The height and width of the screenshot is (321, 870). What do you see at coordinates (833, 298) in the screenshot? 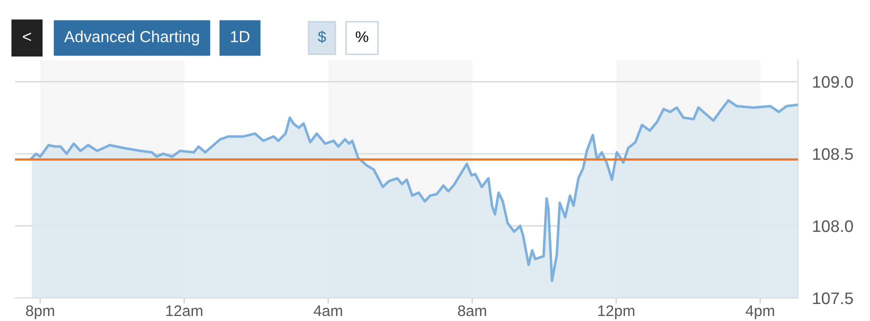
I see `y-tick-label: 107.5` at bounding box center [833, 298].